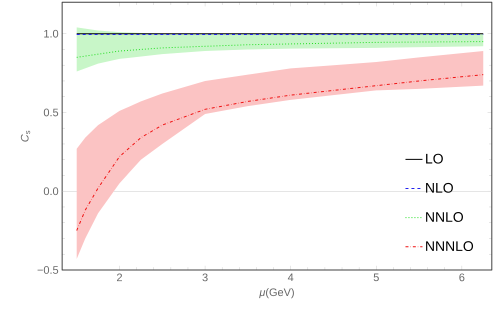 The image size is (498, 320). Describe the element at coordinates (445, 217) in the screenshot. I see `legend-label: NNLO` at that location.